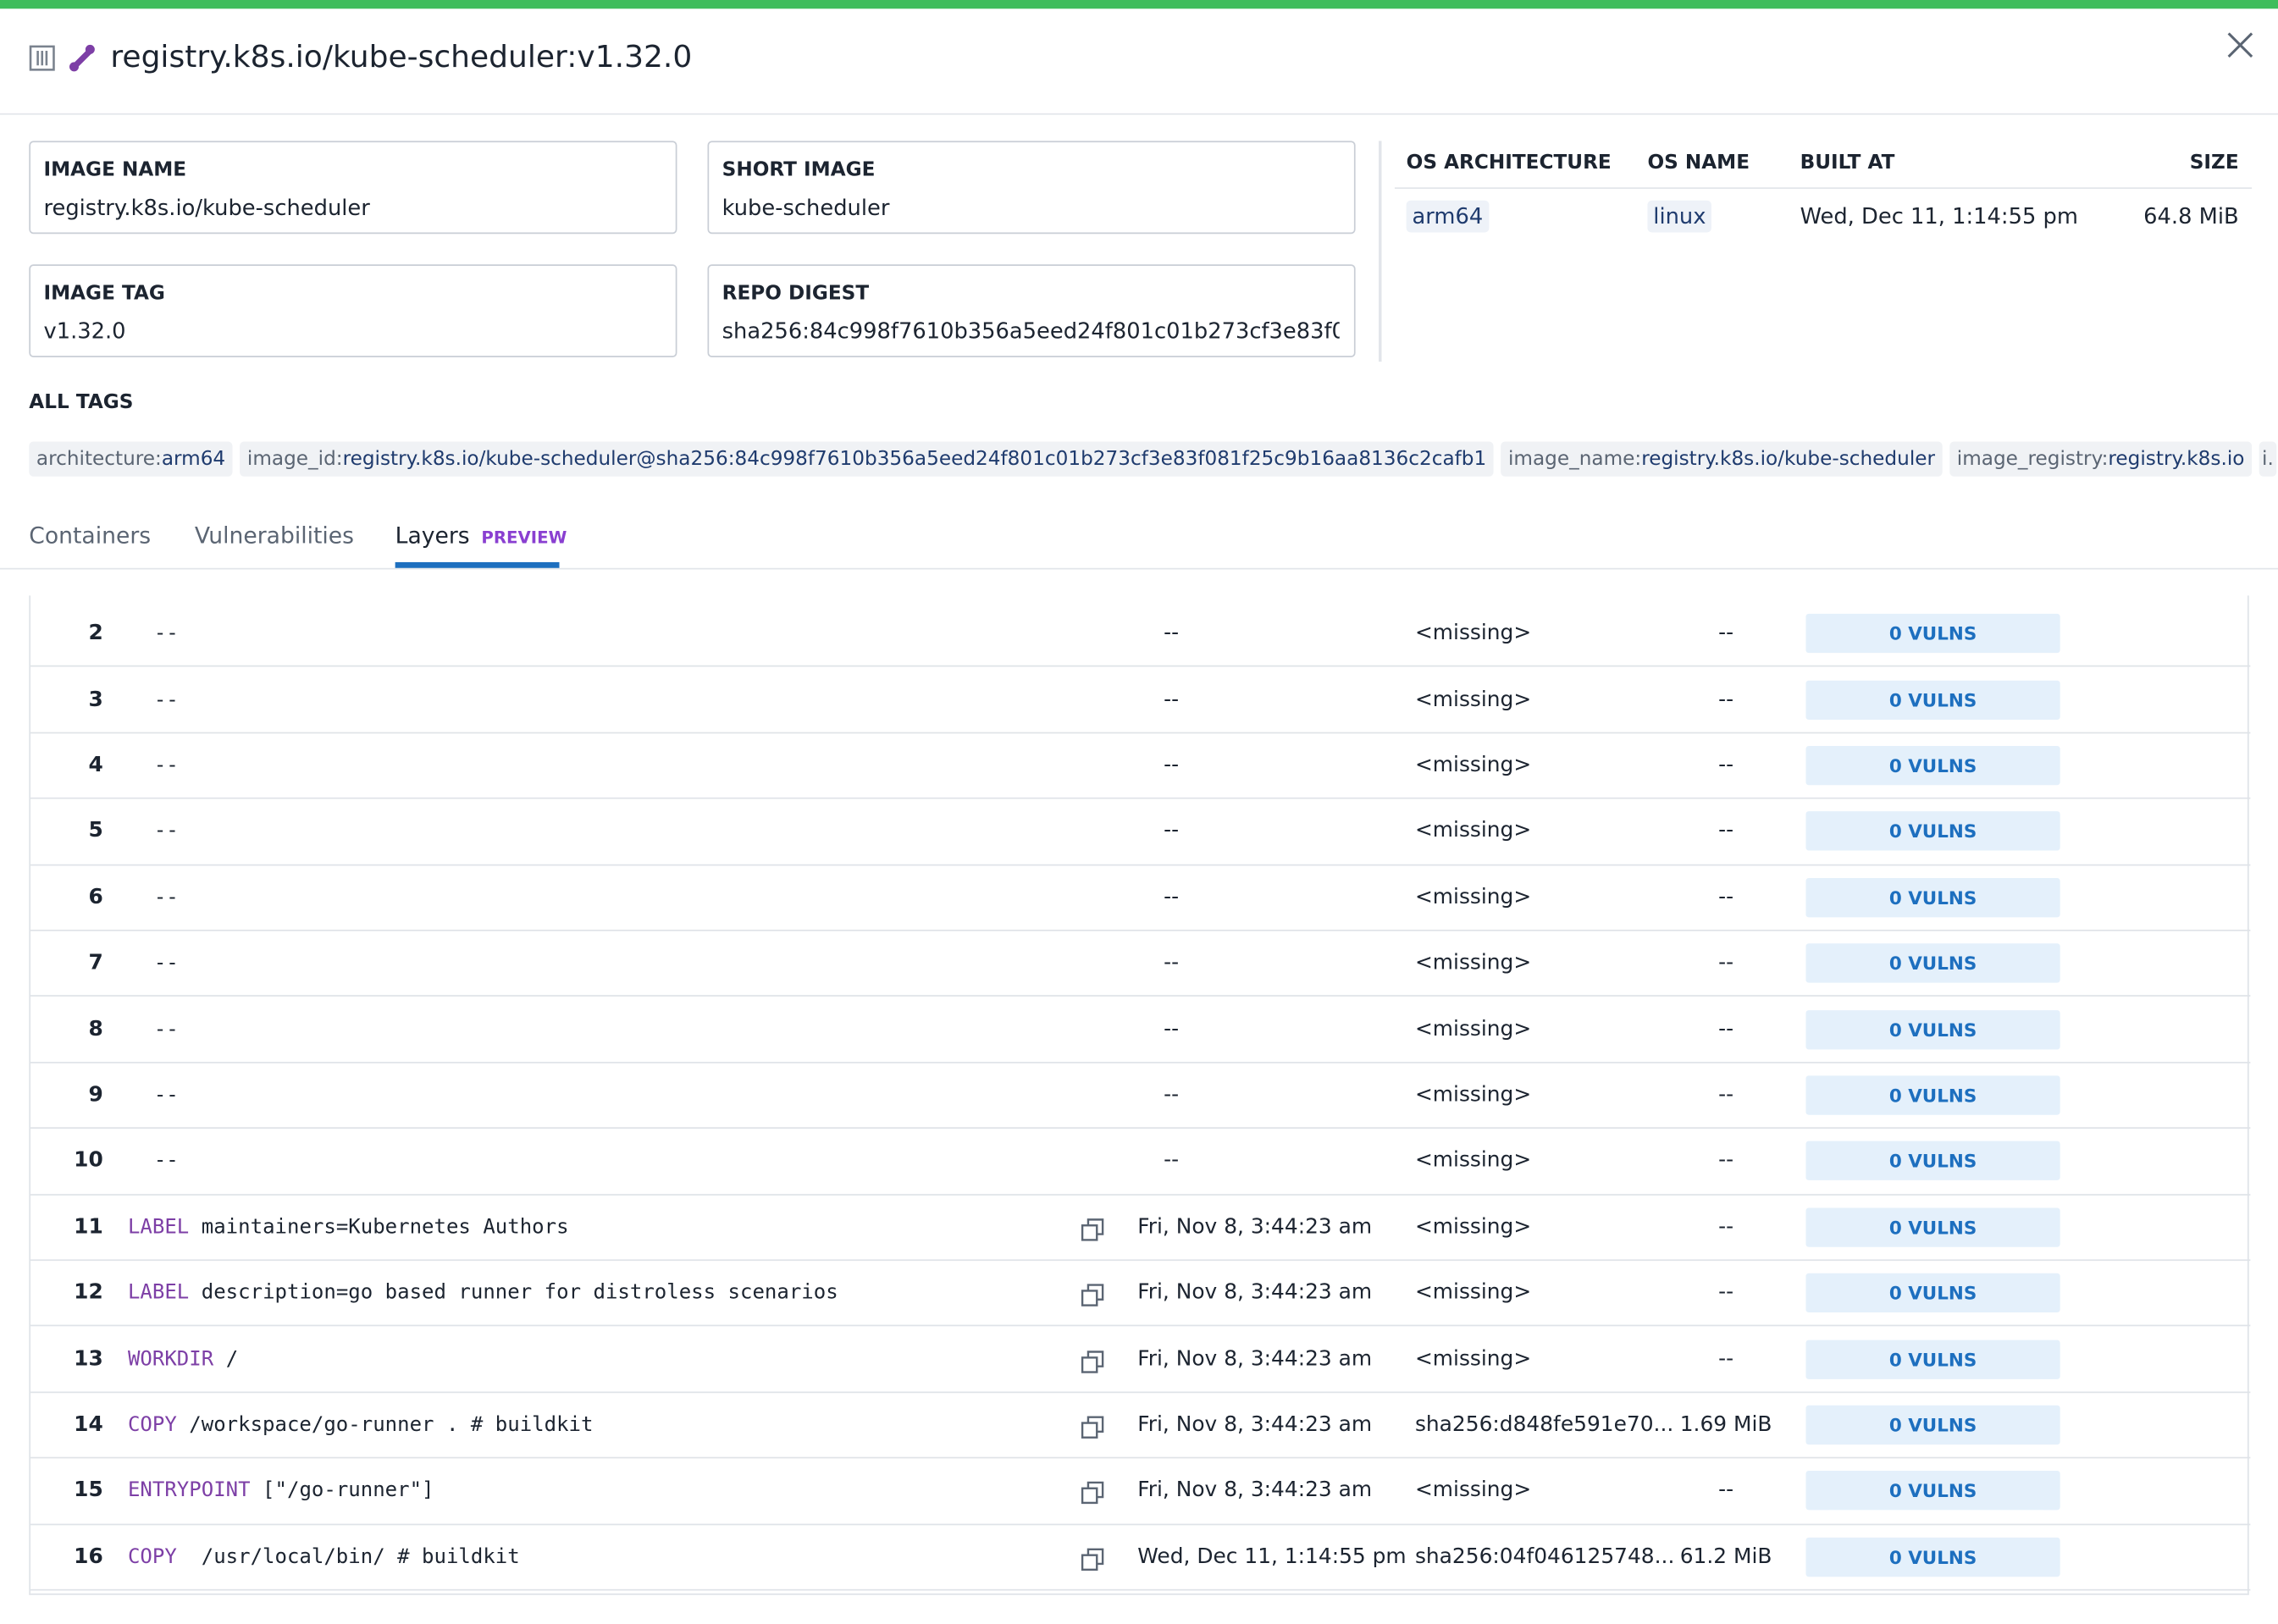 Image resolution: width=2278 pixels, height=1624 pixels. I want to click on tab: Containers, so click(90, 536).